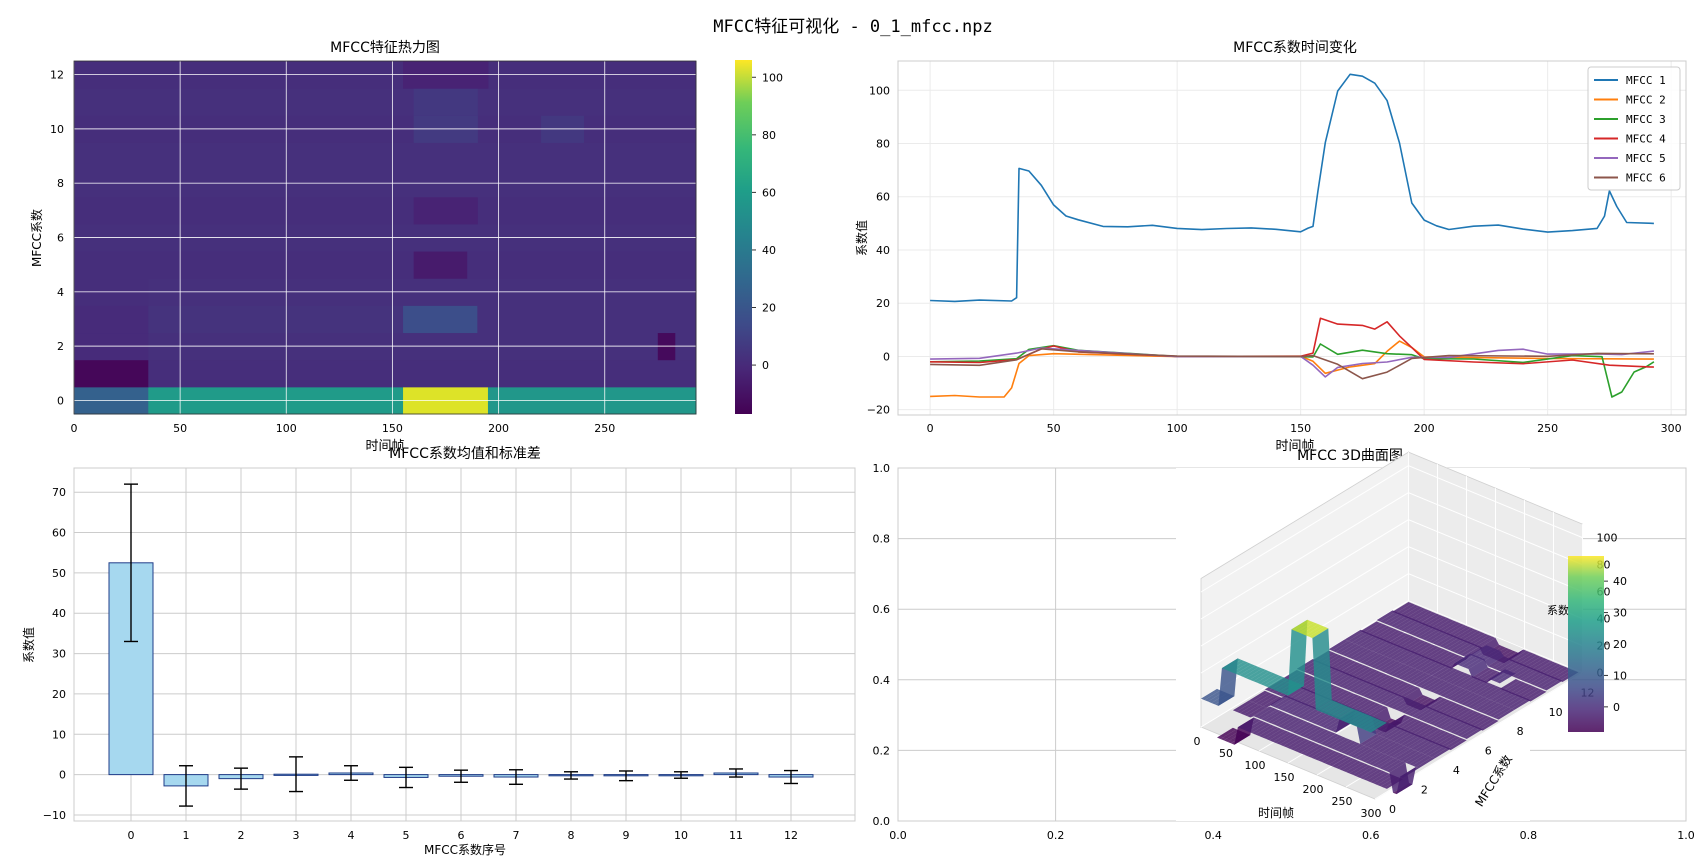  Describe the element at coordinates (1304, 428) in the screenshot. I see `line-x-ticks: 0 50 100 150 200 250 300` at that location.